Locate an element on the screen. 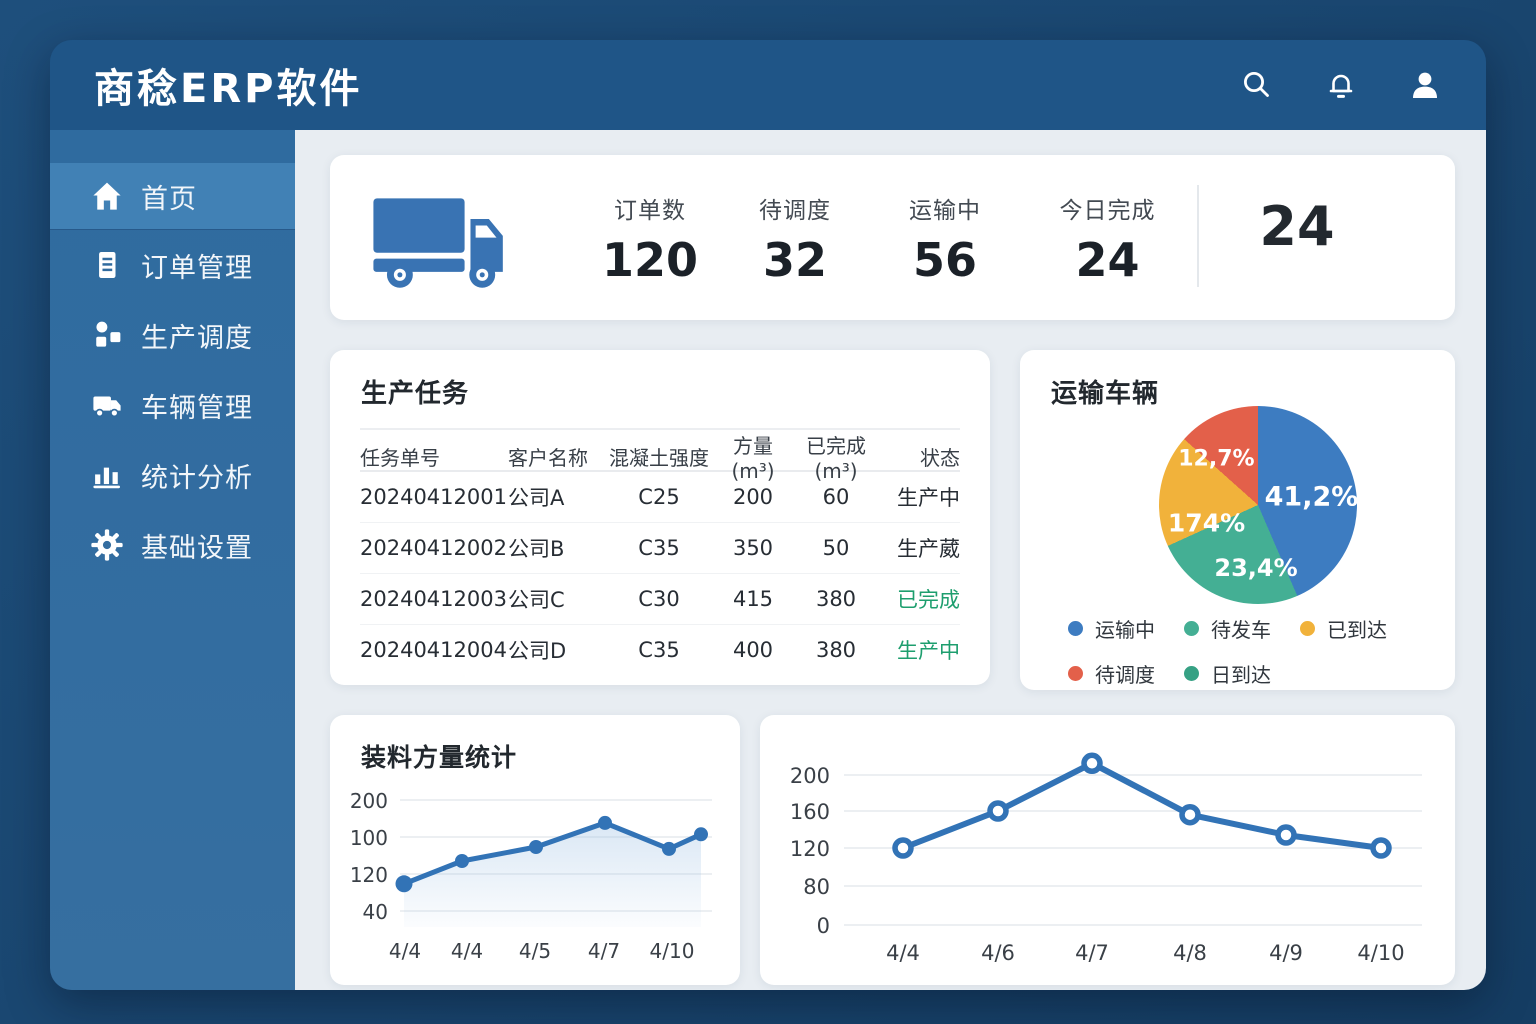 The height and width of the screenshot is (1024, 1536). pie-slice-label: 12,7% is located at coordinates (1216, 459).